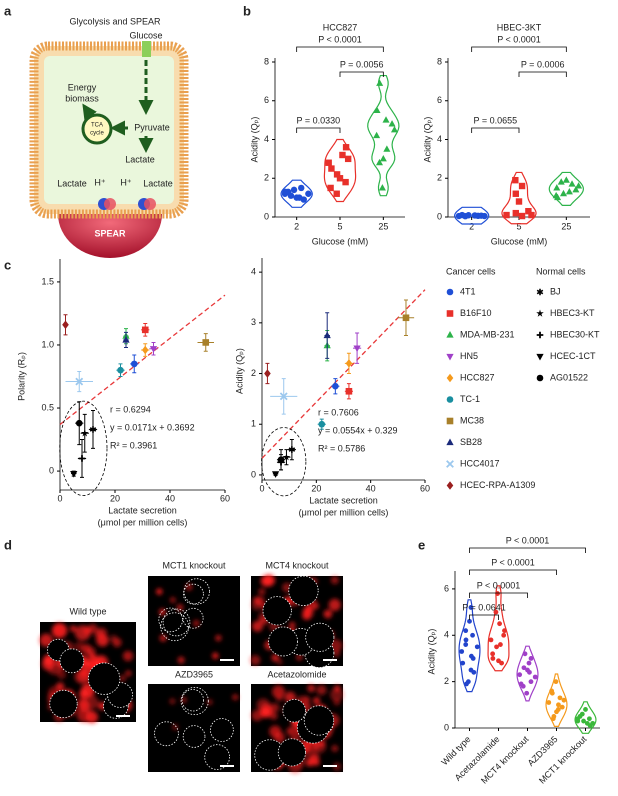 Image resolution: width=618 pixels, height=796 pixels. I want to click on legend-label: B16F10, so click(476, 313).